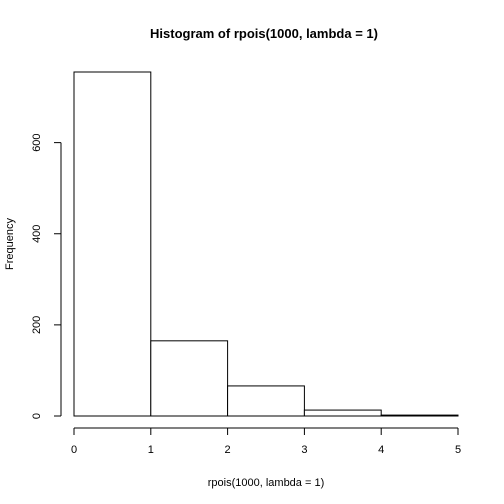 The height and width of the screenshot is (504, 504). What do you see at coordinates (381, 450) in the screenshot?
I see `x-tick-label-4: 4` at bounding box center [381, 450].